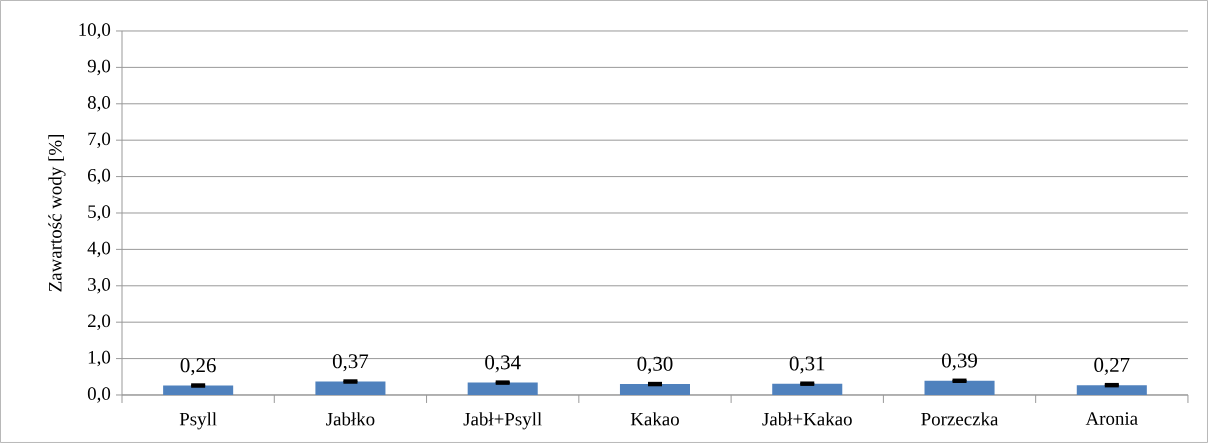  What do you see at coordinates (1111, 418) in the screenshot?
I see `x-tick-label: Aronia` at bounding box center [1111, 418].